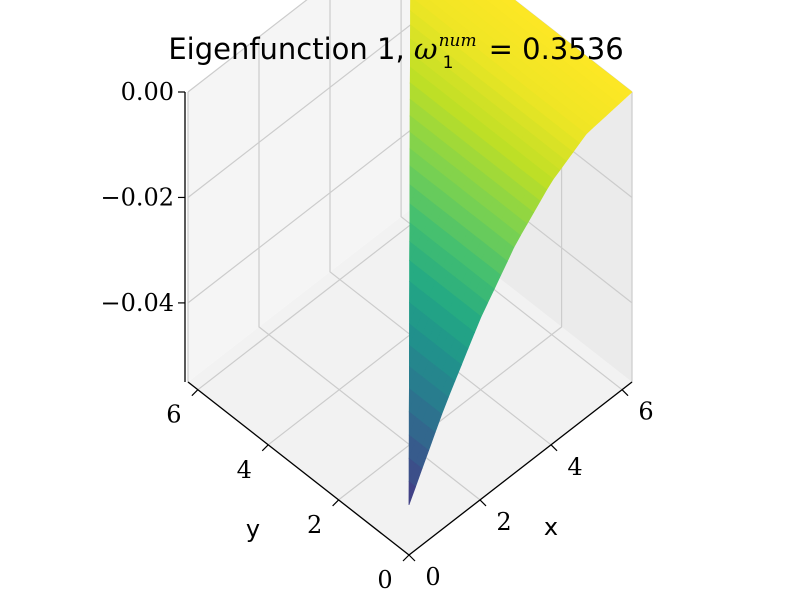 This screenshot has width=793, height=594. What do you see at coordinates (314, 525) in the screenshot?
I see `y-tick-label-1: 2` at bounding box center [314, 525].